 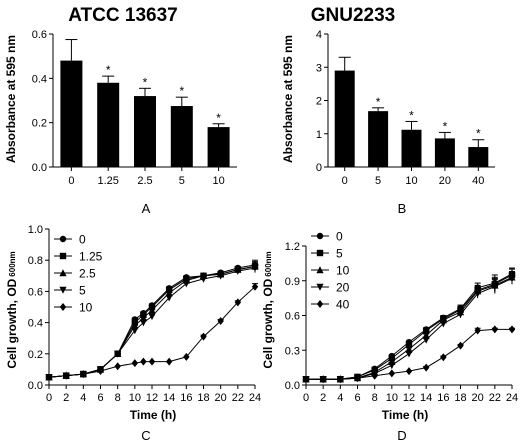 What do you see at coordinates (100, 398) in the screenshot?
I see `panel-c-x-tick-label: 6` at bounding box center [100, 398].